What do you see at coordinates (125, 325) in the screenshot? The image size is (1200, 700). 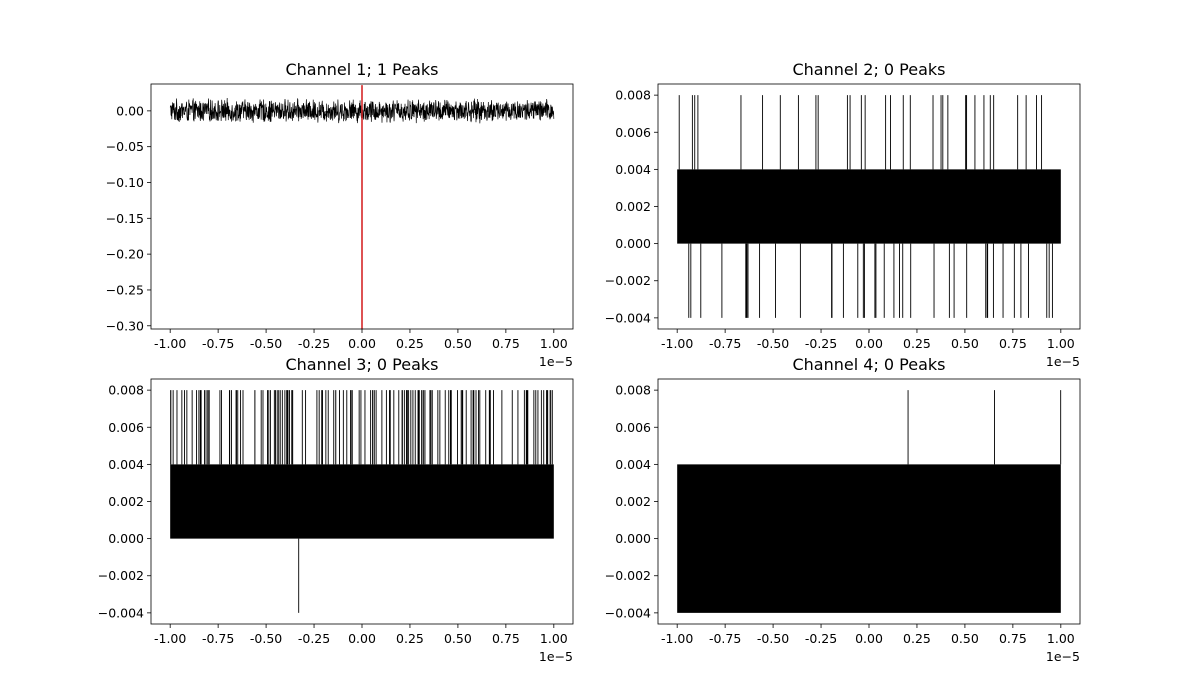 I see `y-tick-label: −0.30` at bounding box center [125, 325].